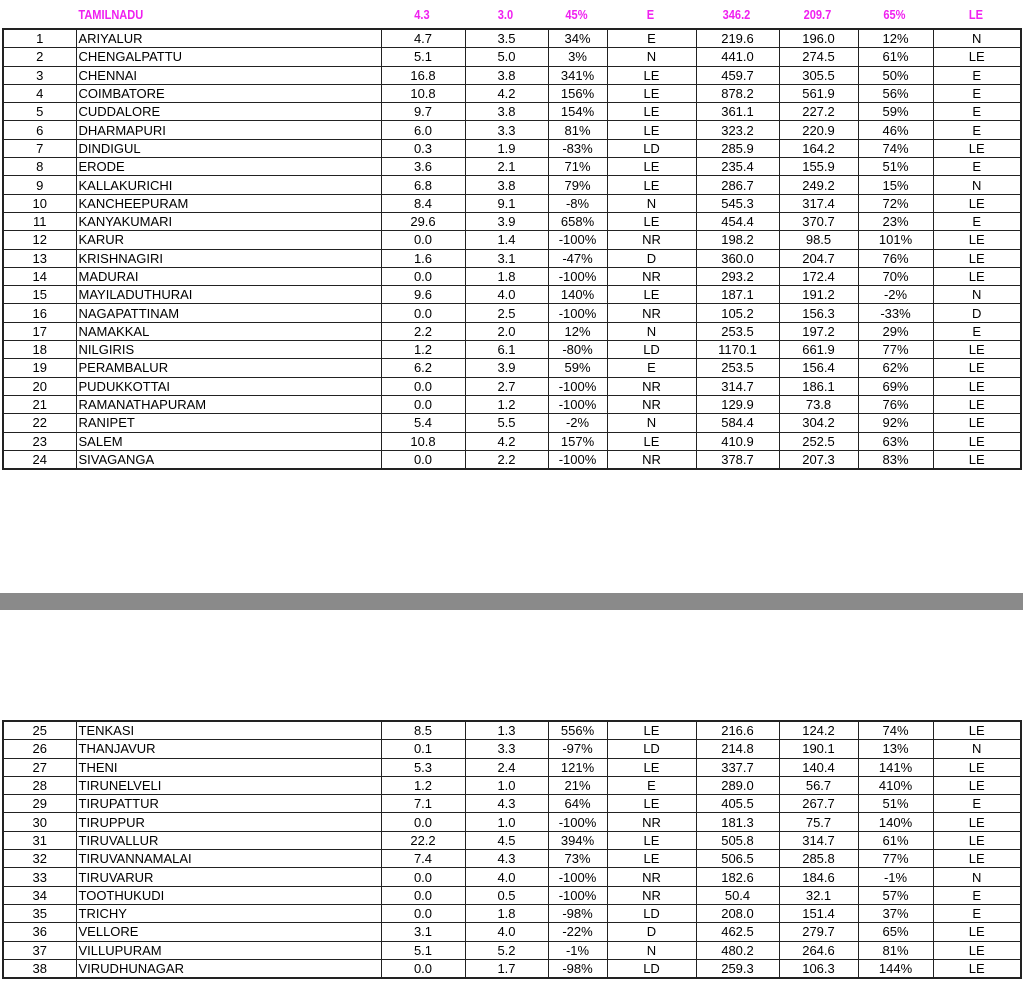 This screenshot has width=1023, height=981. I want to click on cell-value: 140%, so click(577, 295).